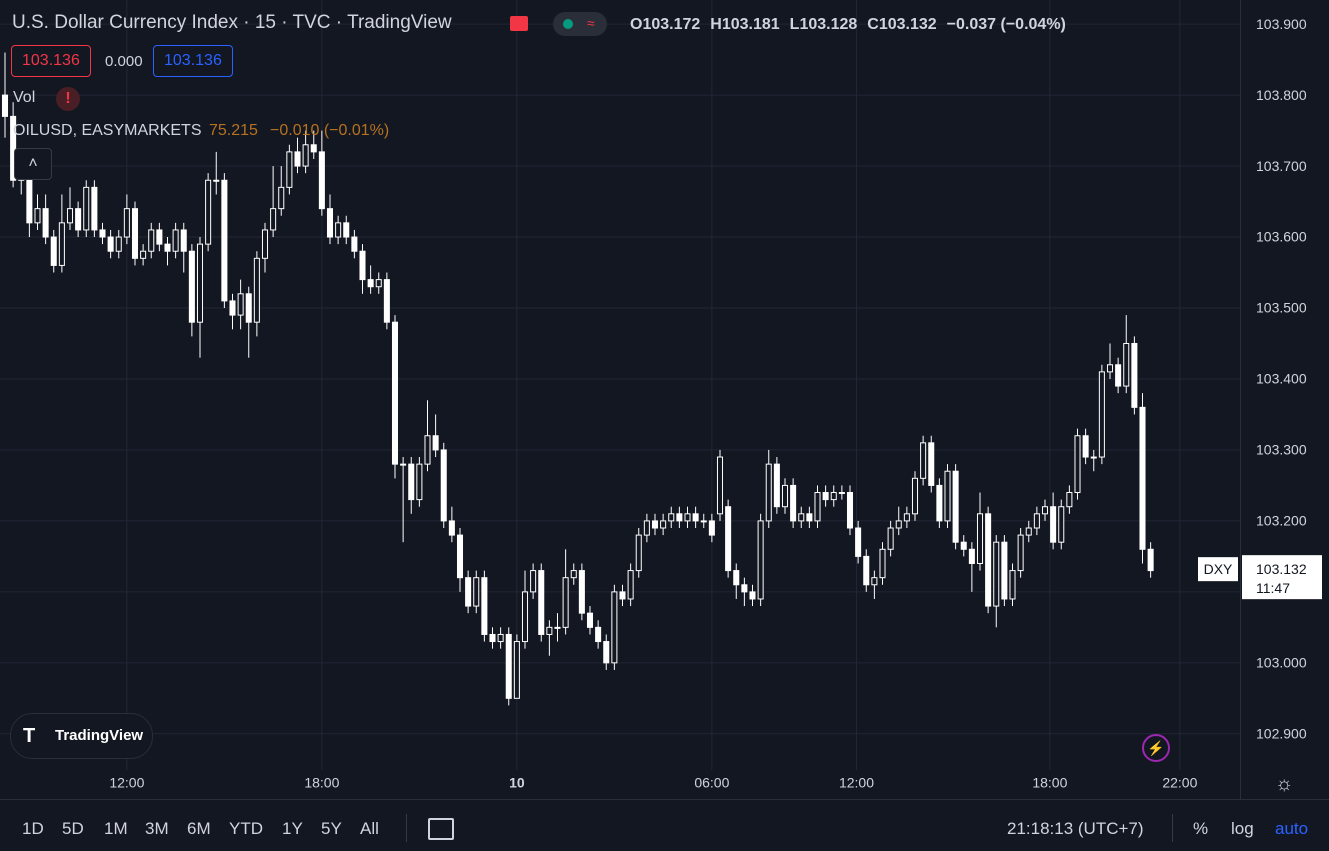 Image resolution: width=1329 pixels, height=851 pixels. Describe the element at coordinates (441, 829) in the screenshot. I see `date-range-icon` at that location.